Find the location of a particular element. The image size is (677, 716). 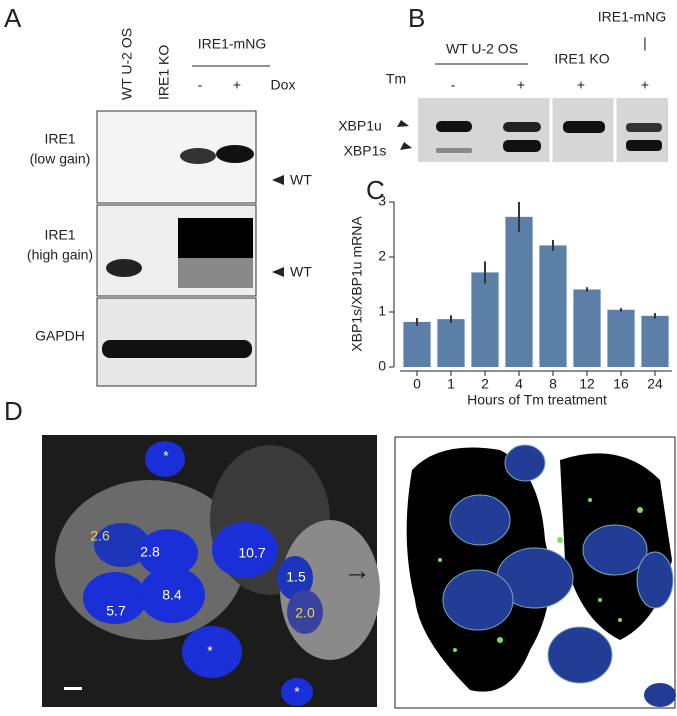

cell-value: 5.7 is located at coordinates (116, 611).